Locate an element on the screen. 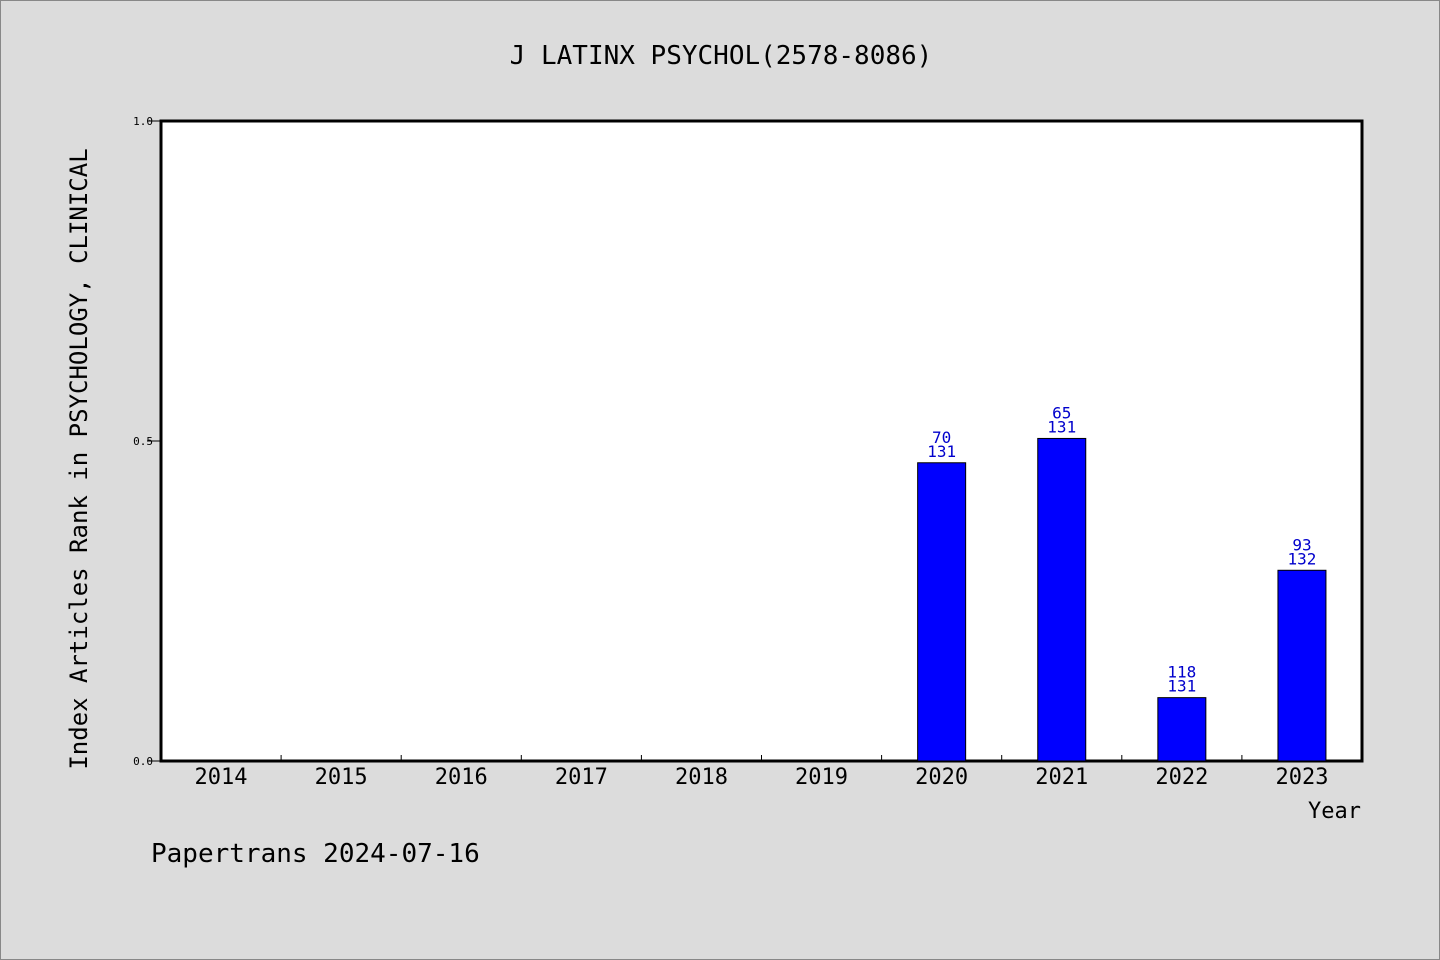  bar-label-rank-2020: 70 is located at coordinates (941, 437).